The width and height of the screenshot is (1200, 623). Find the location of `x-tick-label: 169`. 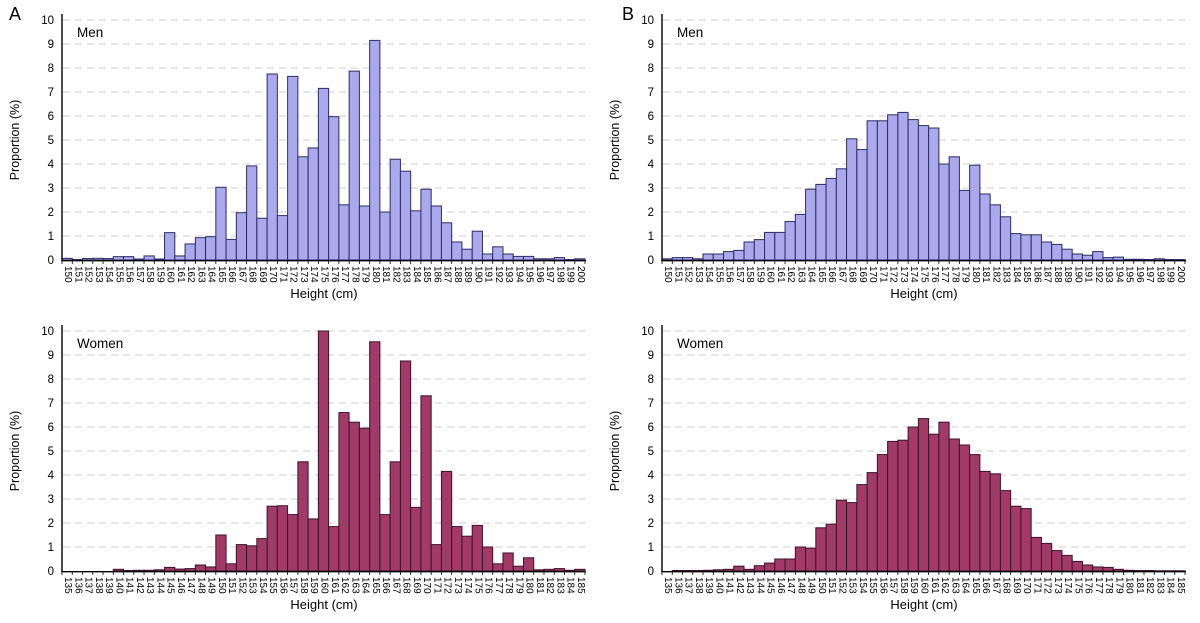

x-tick-label: 169 is located at coordinates (416, 585).